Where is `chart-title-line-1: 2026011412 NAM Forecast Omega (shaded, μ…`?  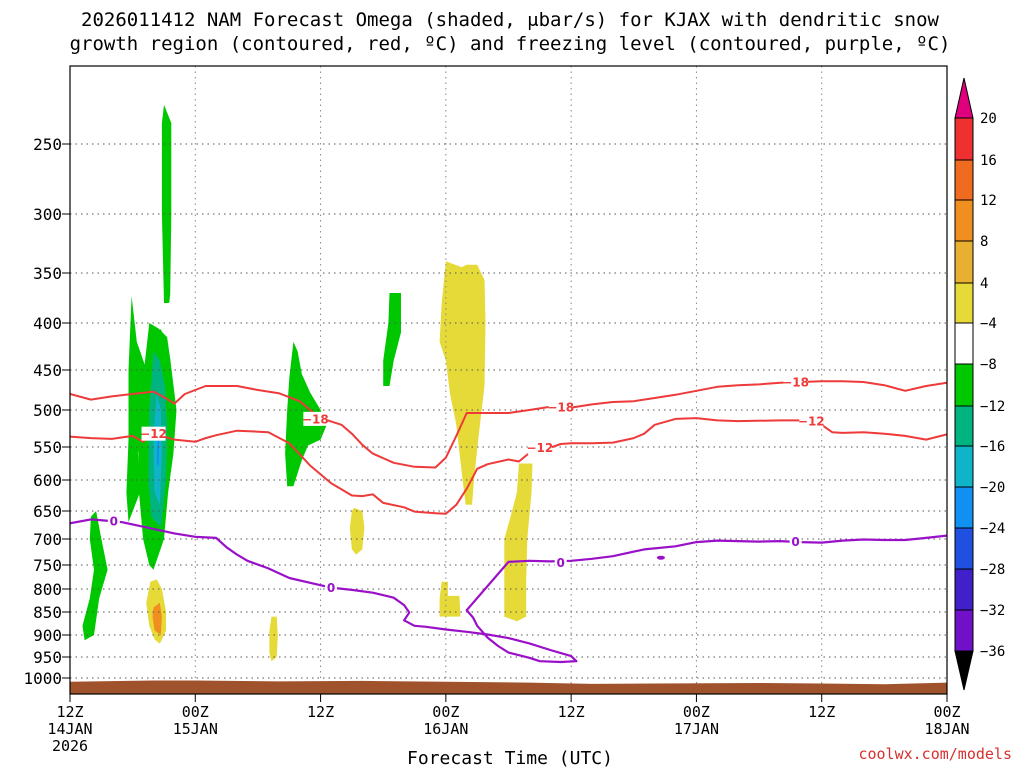 chart-title-line-1: 2026011412 NAM Forecast Omega (shaded, μ… is located at coordinates (510, 20).